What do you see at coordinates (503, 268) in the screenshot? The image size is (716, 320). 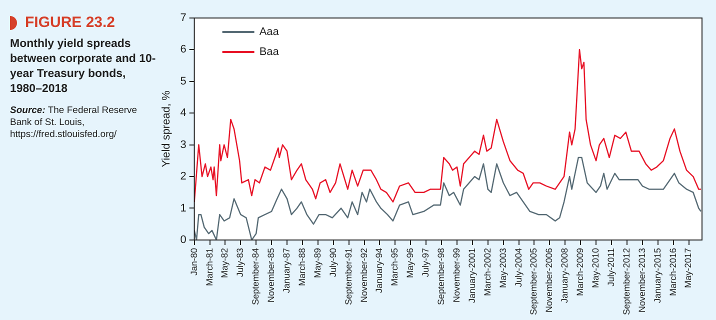 I see `x-tick-label: May-2003` at bounding box center [503, 268].